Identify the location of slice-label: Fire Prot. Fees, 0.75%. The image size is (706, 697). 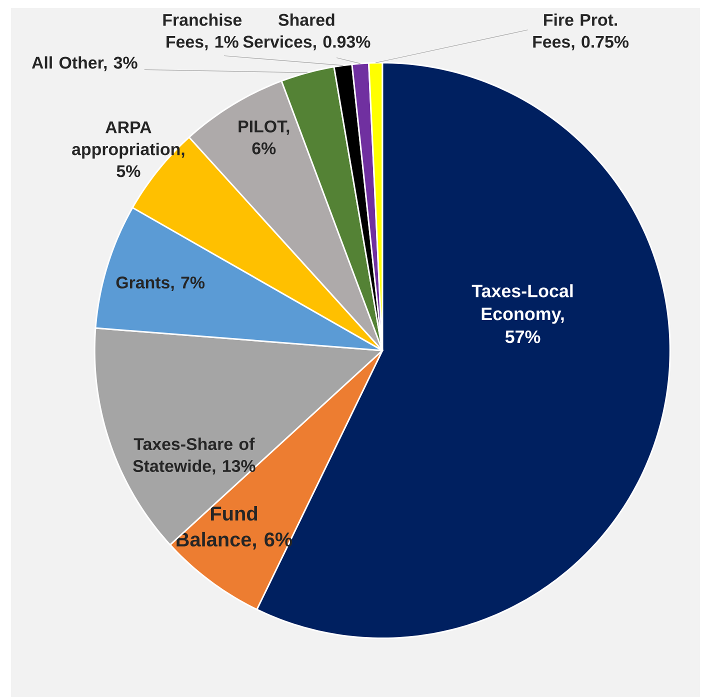
(581, 31).